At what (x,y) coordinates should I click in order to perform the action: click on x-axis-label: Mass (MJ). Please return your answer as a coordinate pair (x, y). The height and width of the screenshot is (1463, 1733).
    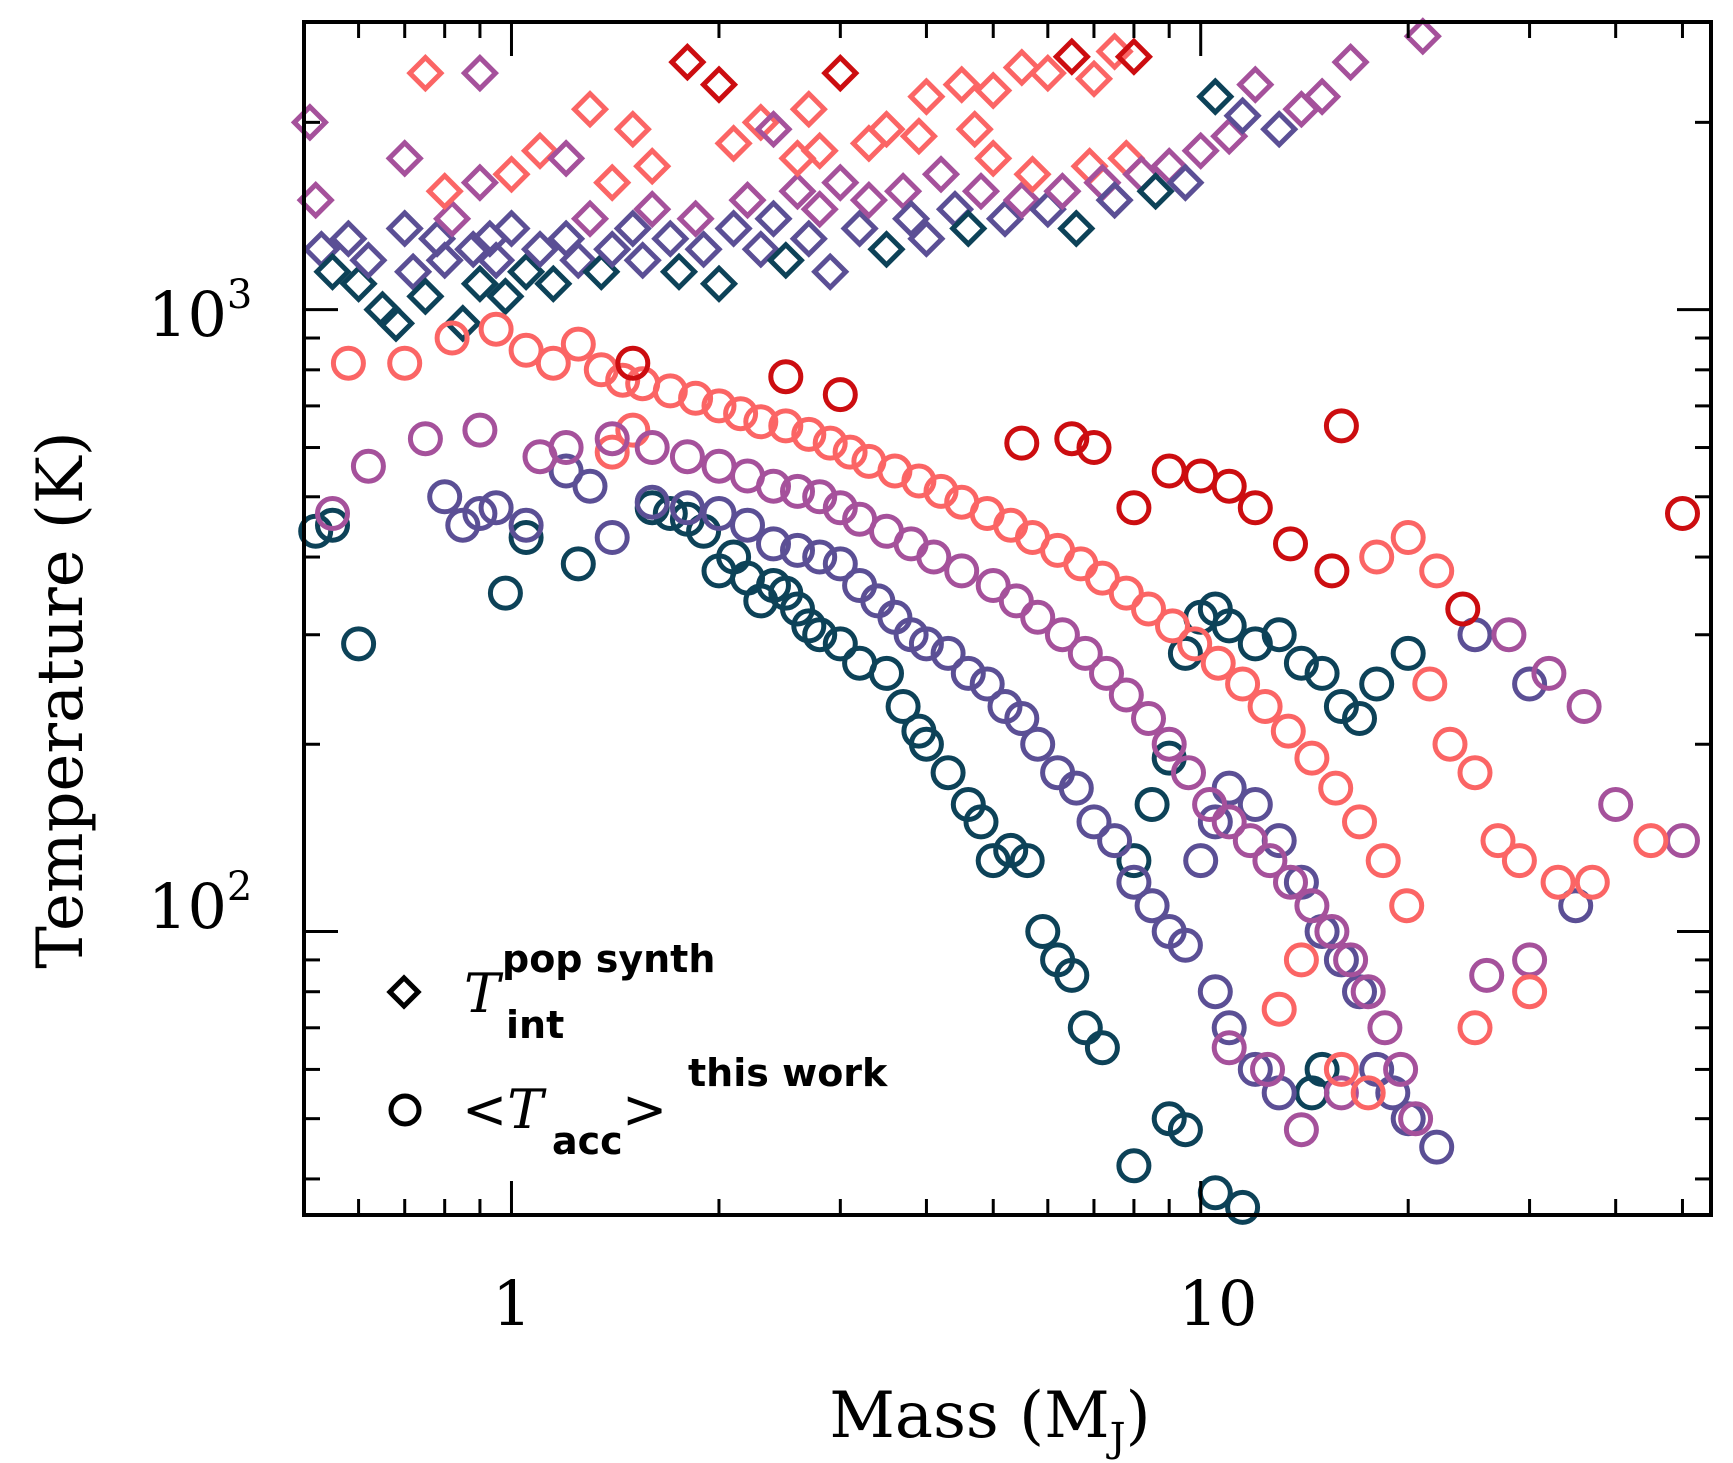
    Looking at the image, I should click on (989, 1420).